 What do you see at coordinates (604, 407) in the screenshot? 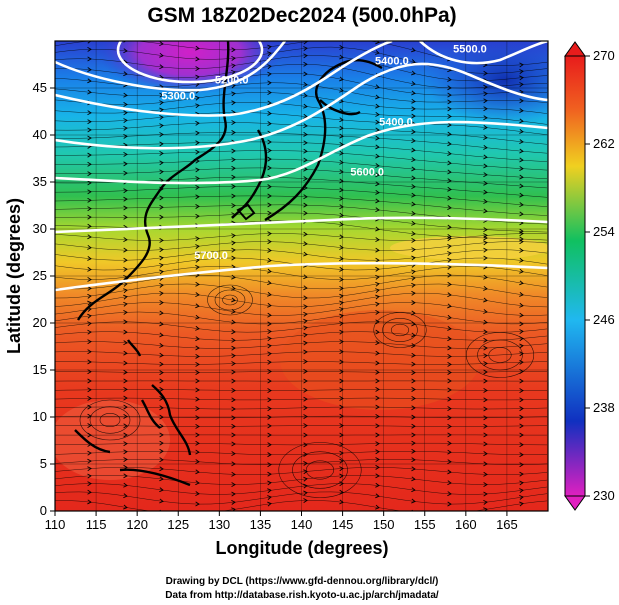
I see `colorbar-tick-label: 238` at bounding box center [604, 407].